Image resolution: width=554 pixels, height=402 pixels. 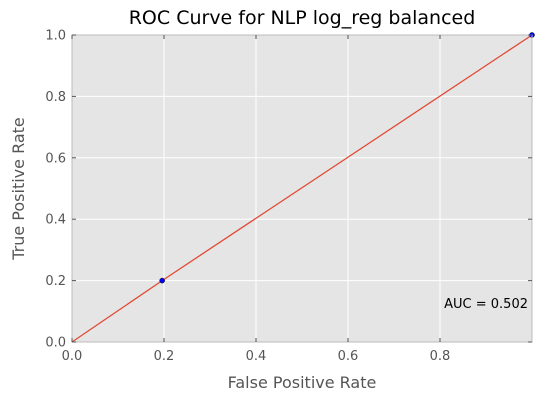 I want to click on x-tick-label-2: 0.4, so click(x=256, y=356).